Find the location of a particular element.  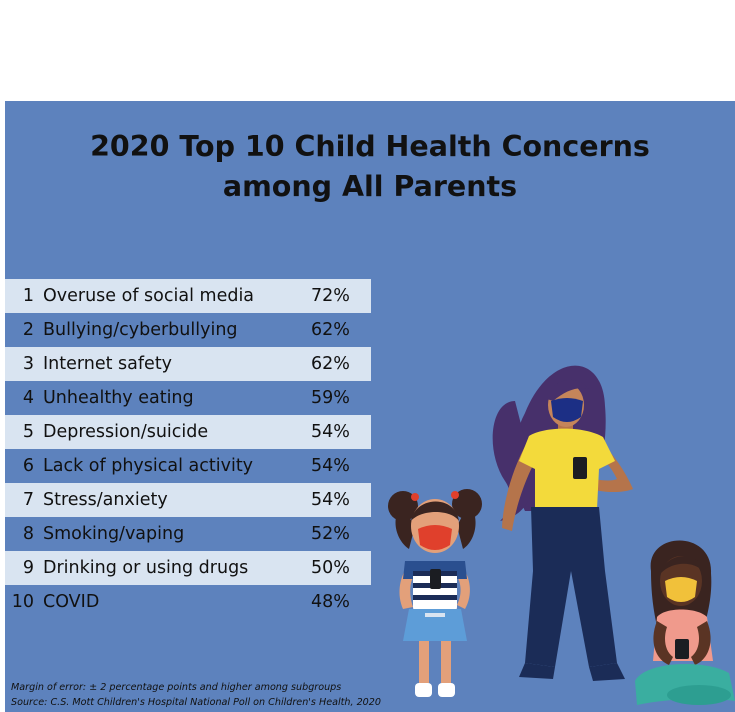

list-item: 4 Unhealthy eating 59% is located at coordinates (188, 398).